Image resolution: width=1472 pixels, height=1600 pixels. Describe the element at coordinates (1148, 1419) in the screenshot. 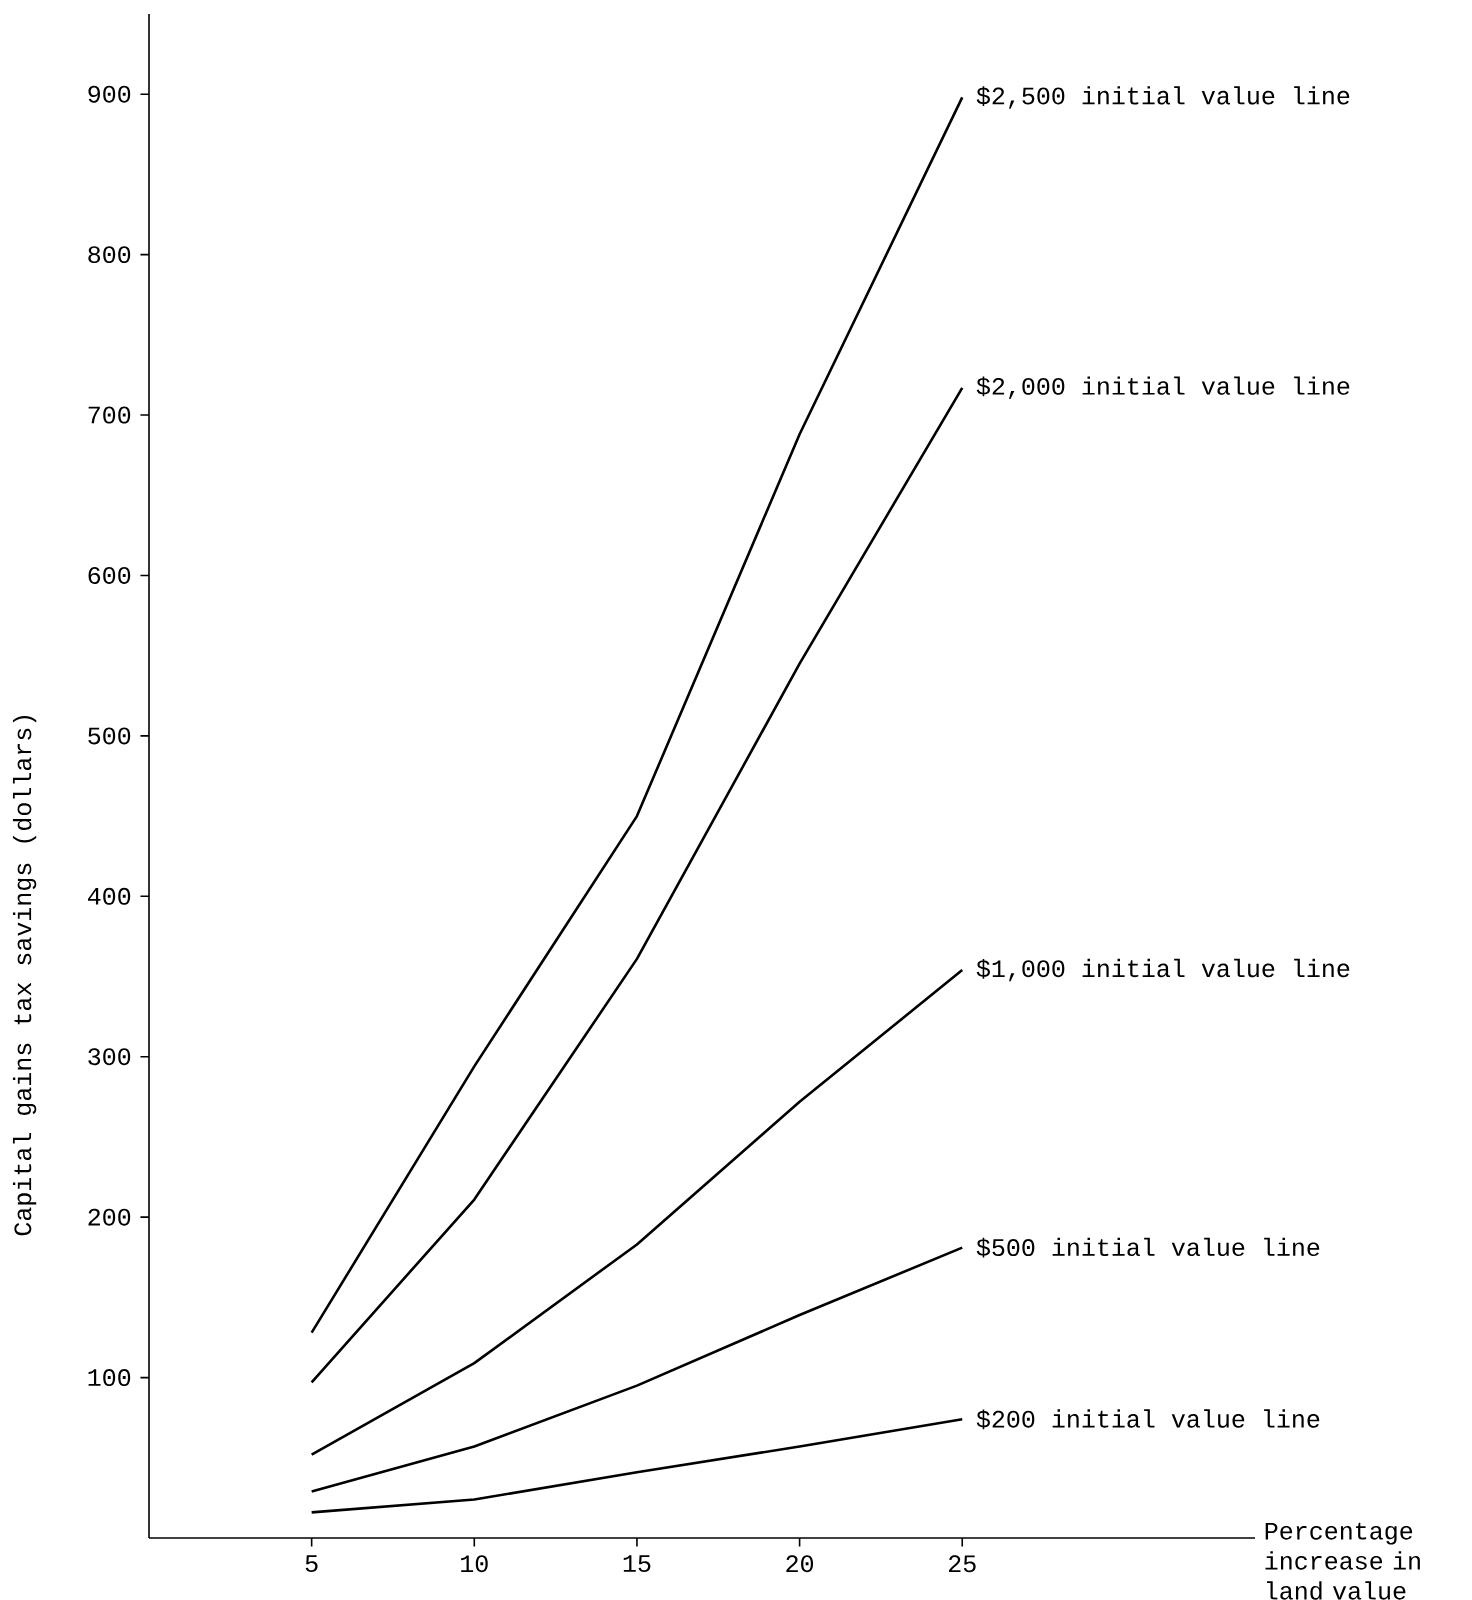

I see `series-label: $200 initial value line` at that location.